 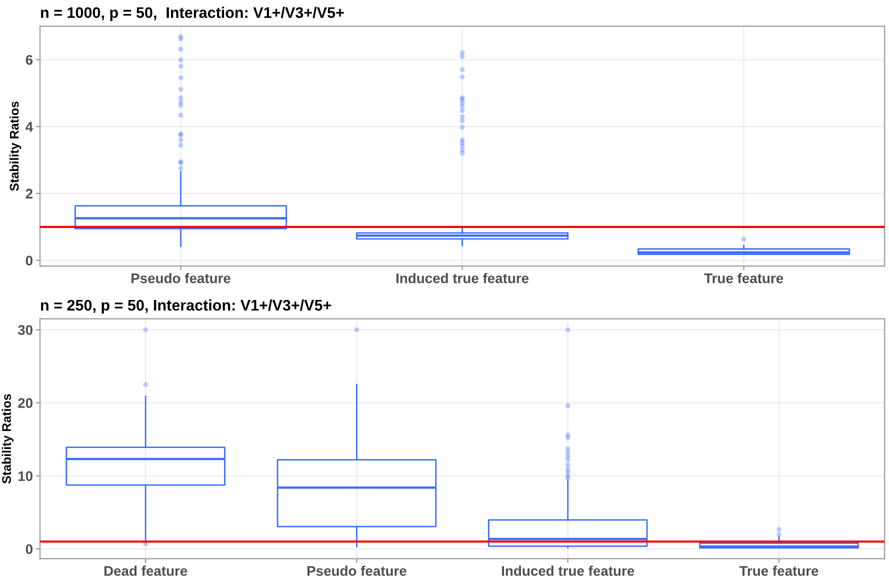 I want to click on y-tick-label: 2, so click(x=29, y=193).